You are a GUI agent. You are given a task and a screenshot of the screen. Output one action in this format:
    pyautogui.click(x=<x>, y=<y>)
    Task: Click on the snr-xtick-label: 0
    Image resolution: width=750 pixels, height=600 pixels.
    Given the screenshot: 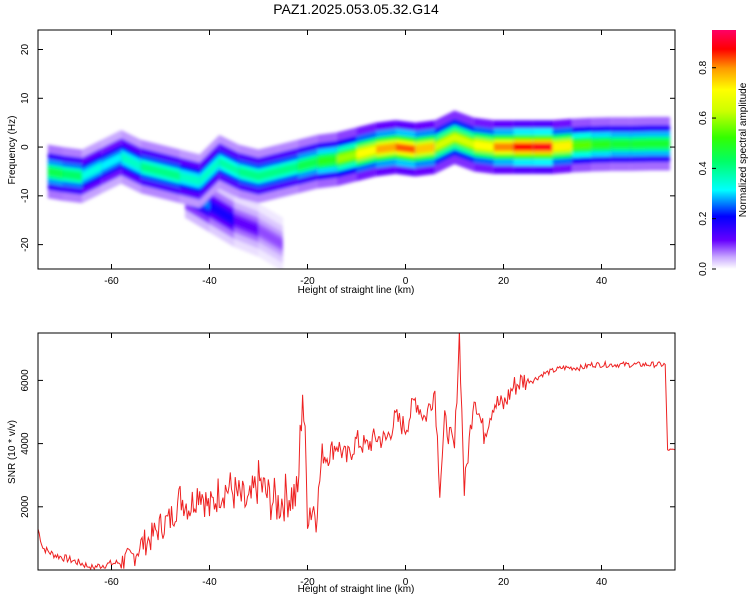 What is the action you would take?
    pyautogui.click(x=406, y=582)
    